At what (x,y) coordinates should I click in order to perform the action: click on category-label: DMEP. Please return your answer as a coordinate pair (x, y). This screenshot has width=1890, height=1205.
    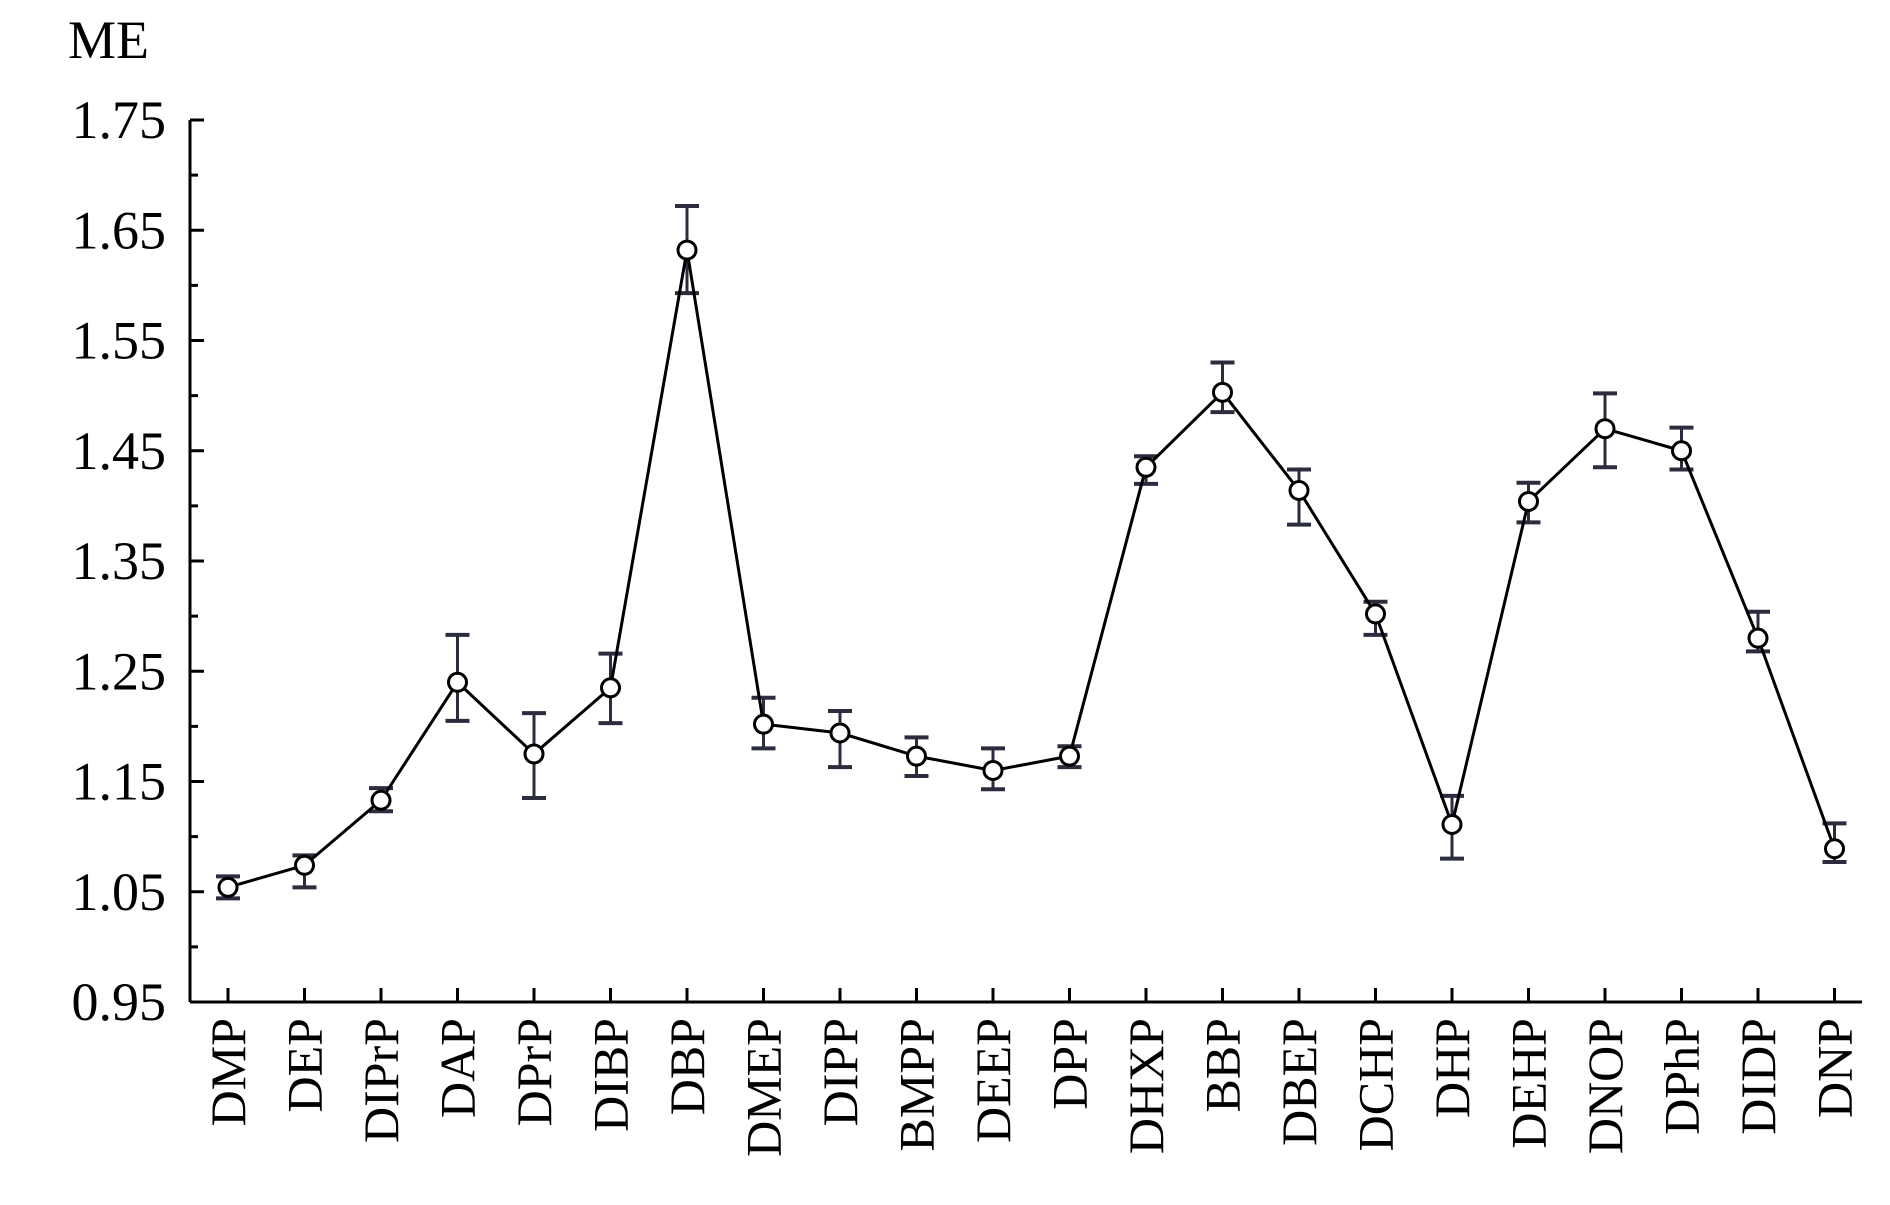
    Looking at the image, I should click on (764, 1087).